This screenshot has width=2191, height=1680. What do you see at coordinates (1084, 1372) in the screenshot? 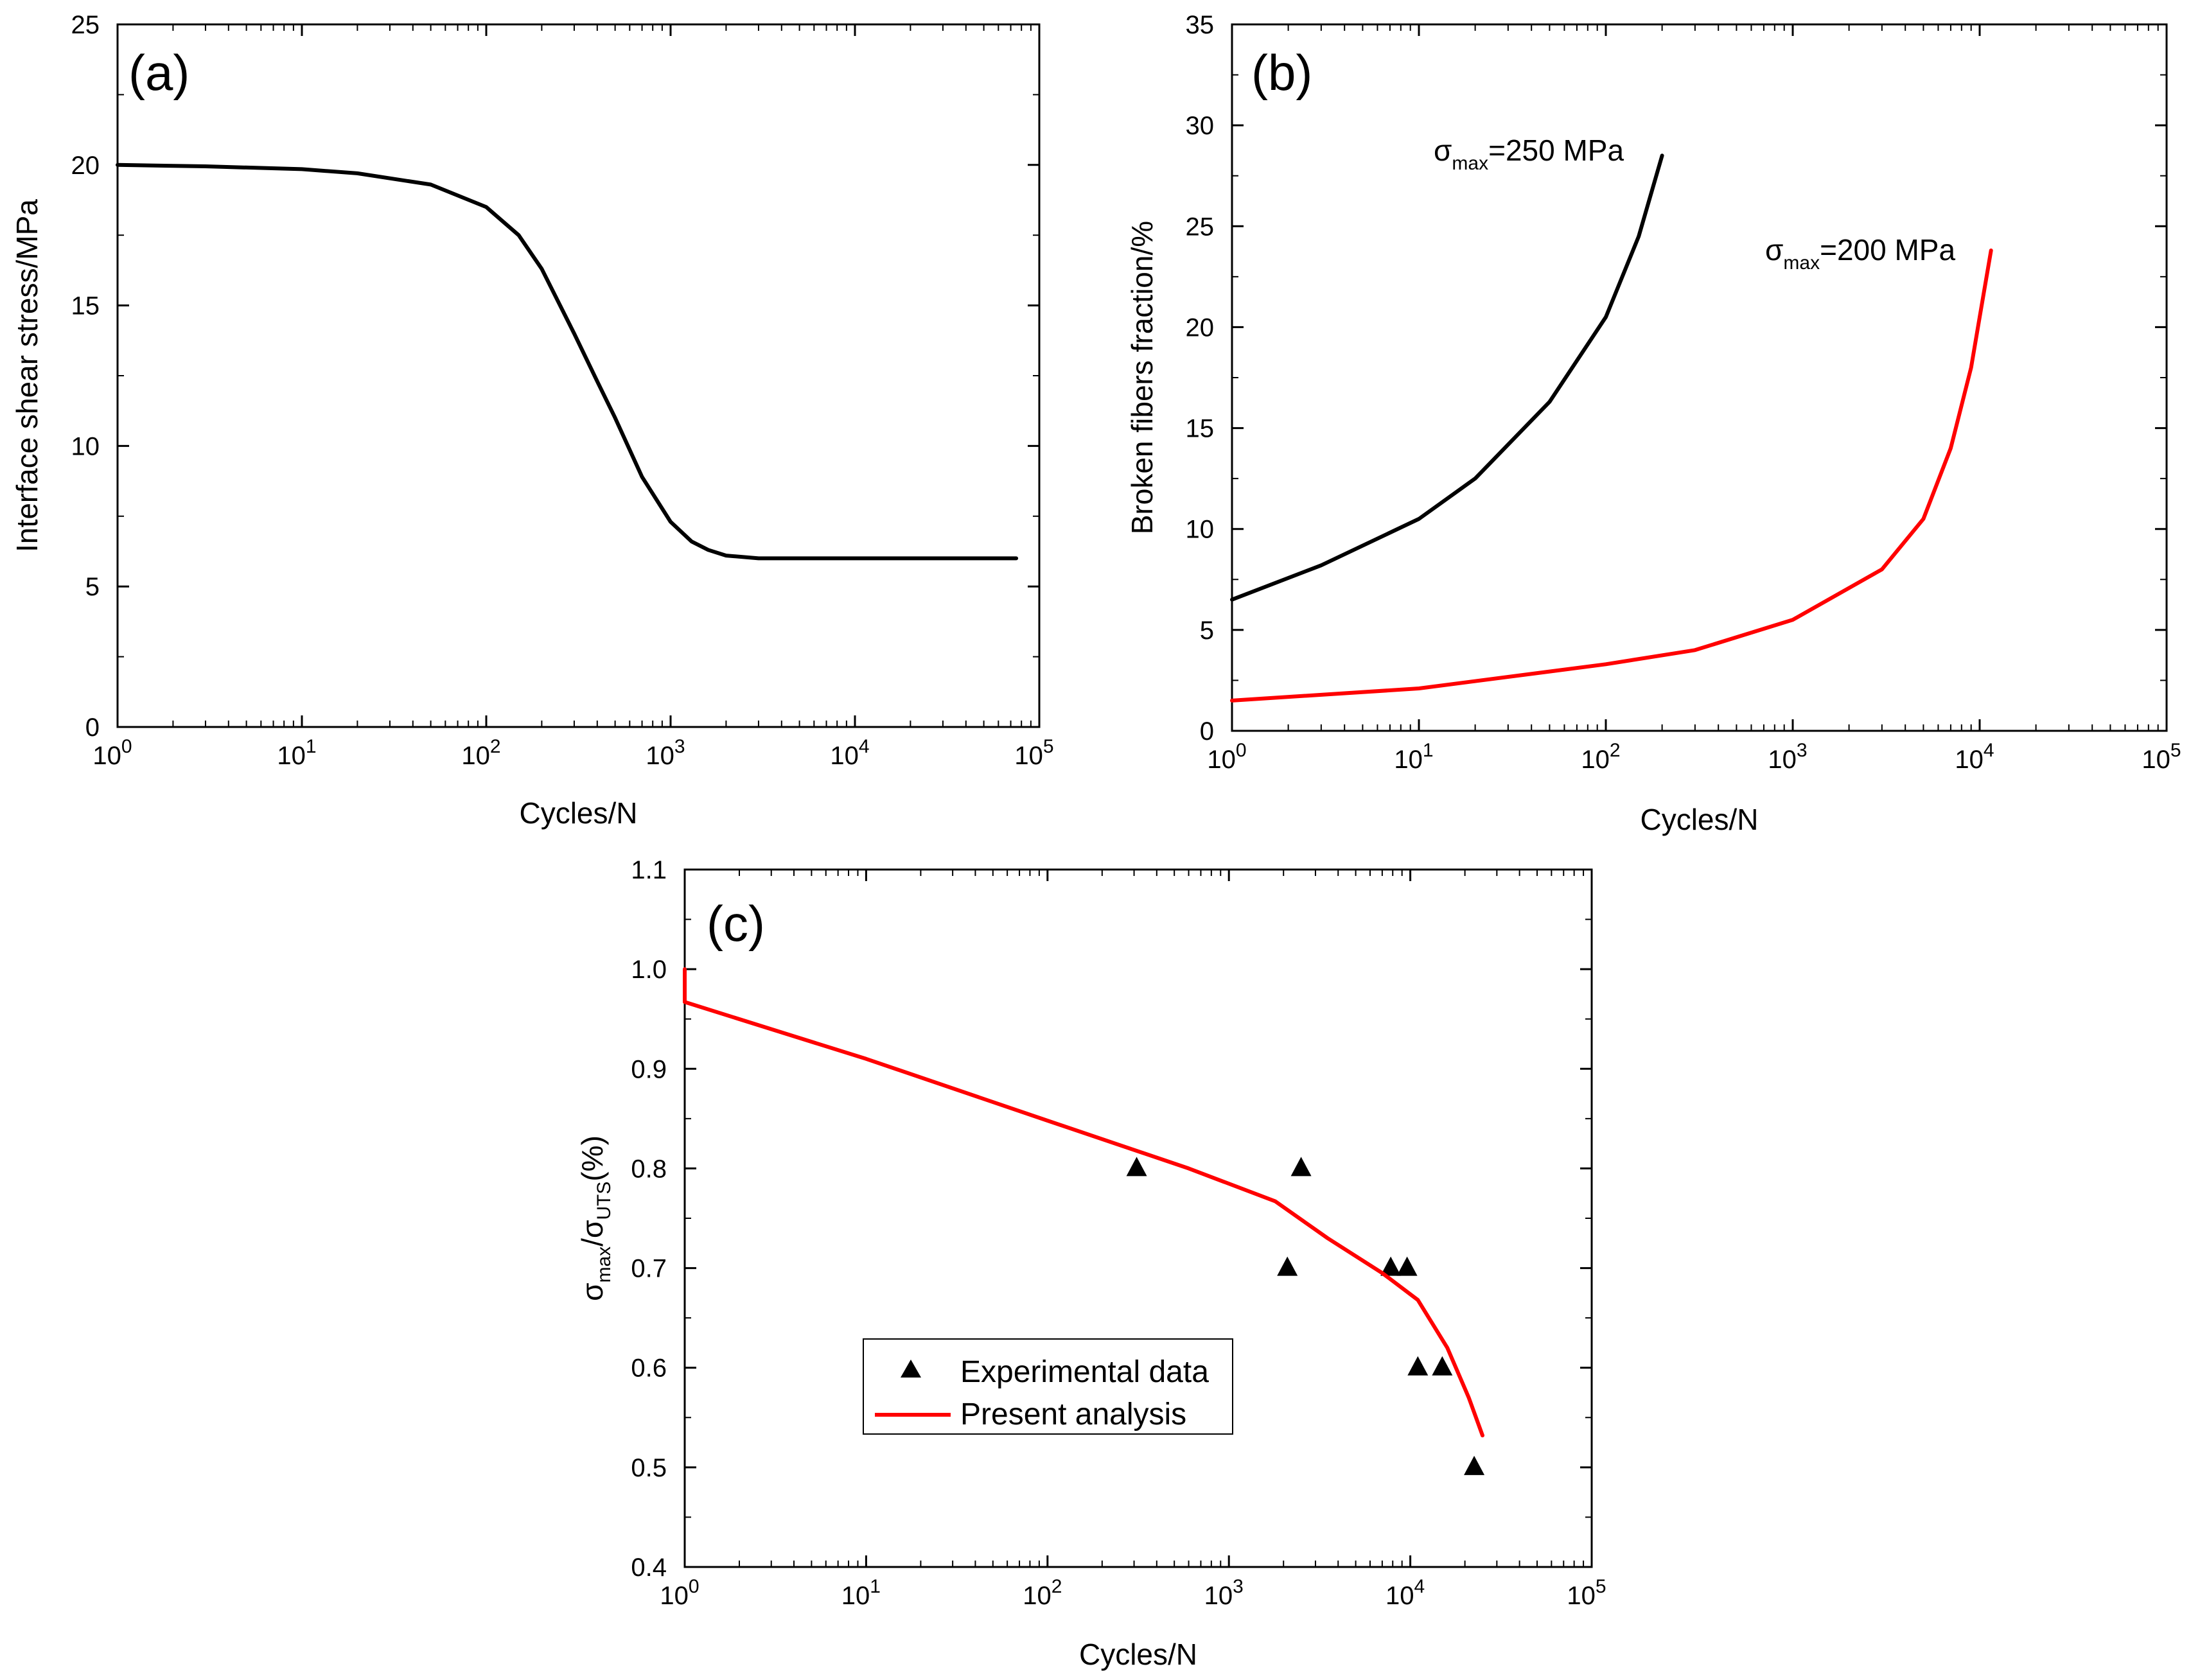
I see `legend-label: Experimental data` at bounding box center [1084, 1372].